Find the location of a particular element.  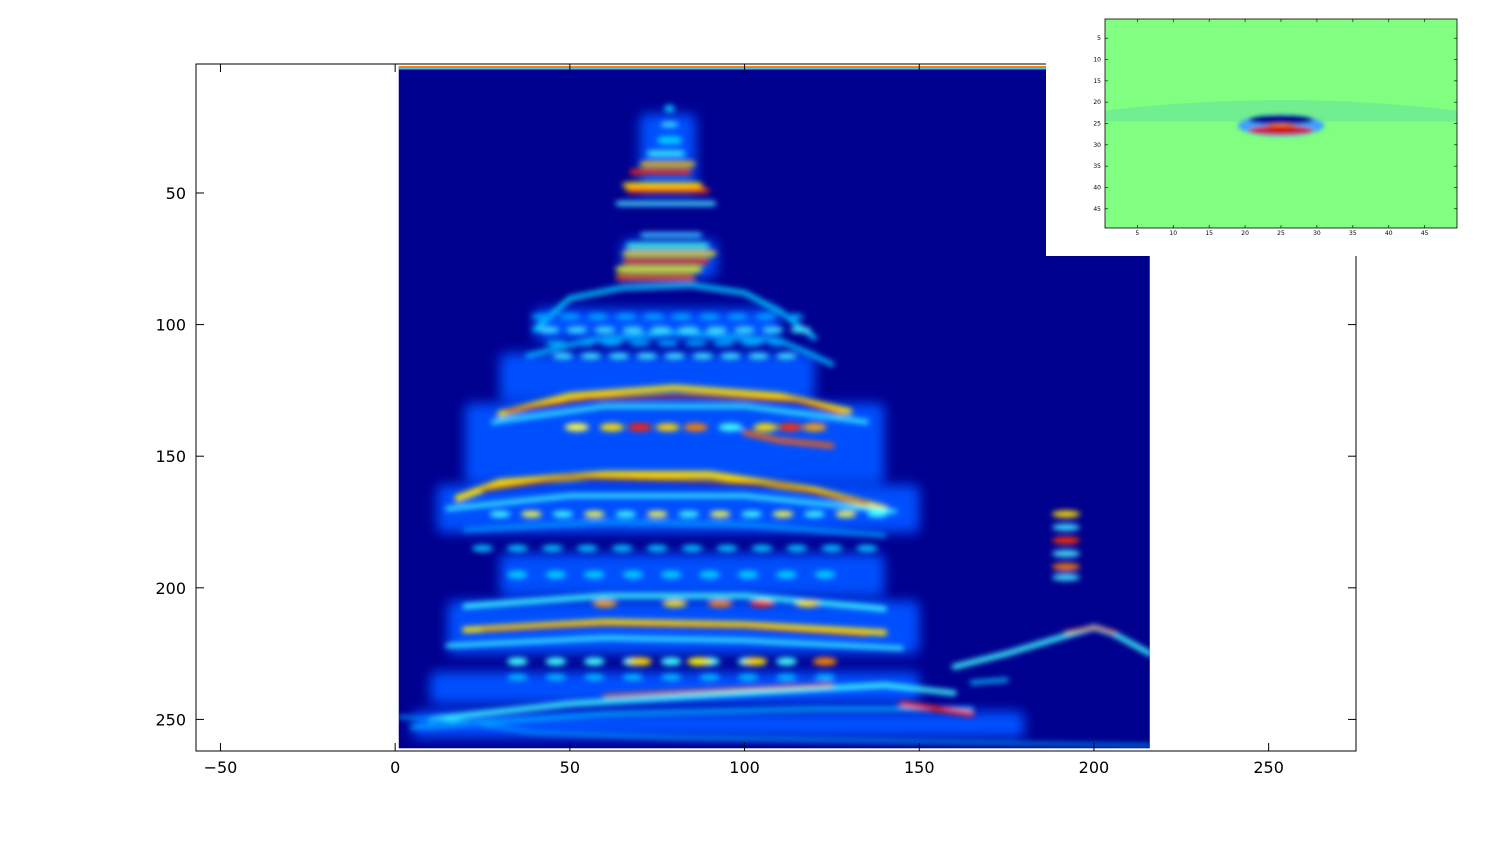

kernel-negative-lobe is located at coordinates (1281, 120).